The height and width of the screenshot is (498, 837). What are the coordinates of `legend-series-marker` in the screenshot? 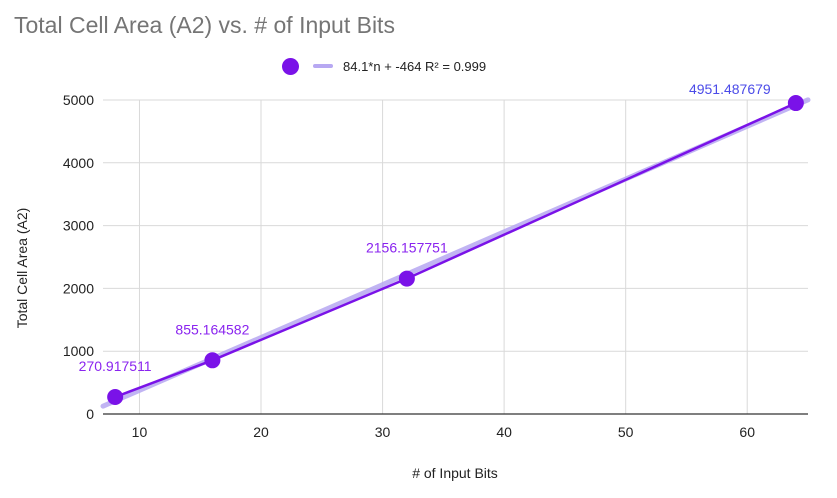 It's located at (290, 66).